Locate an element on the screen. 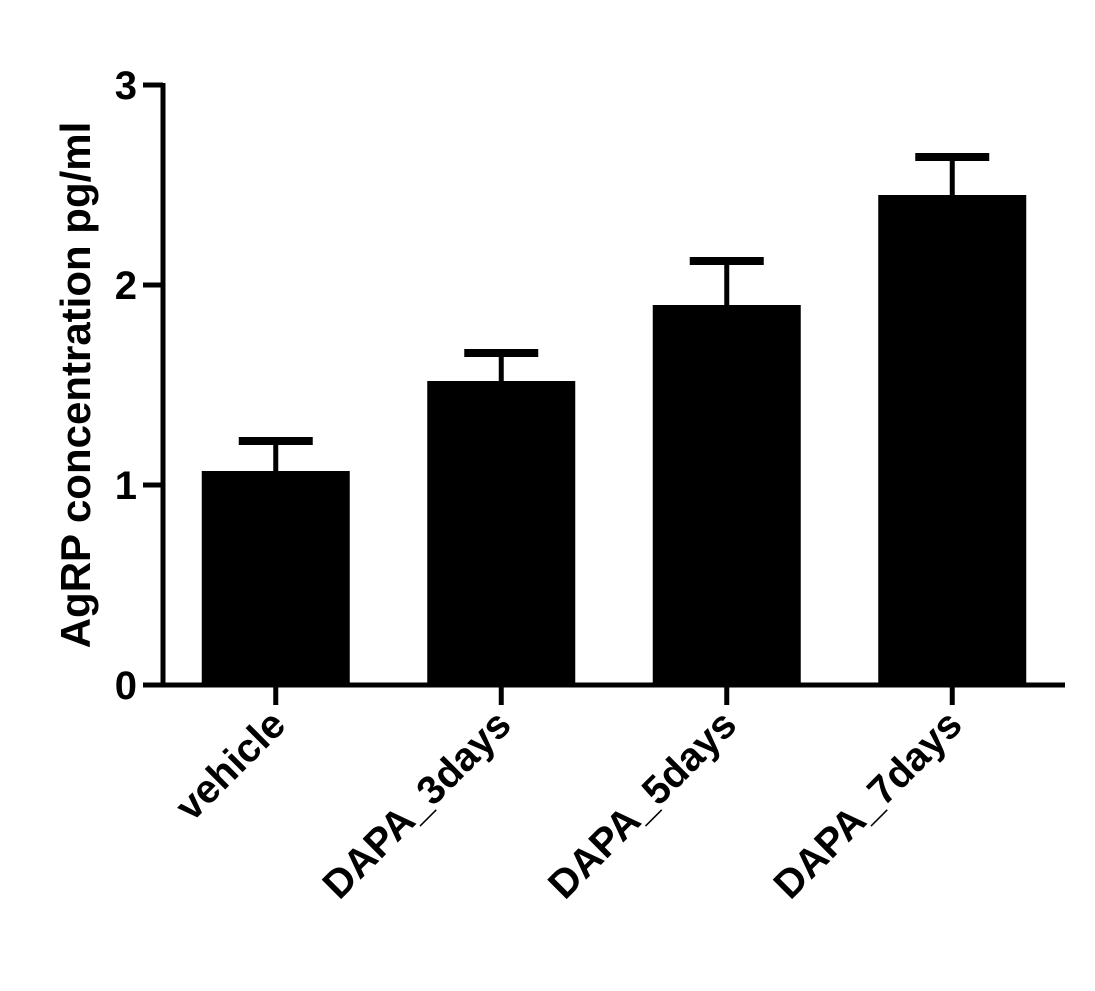 Image resolution: width=1095 pixels, height=991 pixels. x-tick-label: DAPA_7days is located at coordinates (868, 804).